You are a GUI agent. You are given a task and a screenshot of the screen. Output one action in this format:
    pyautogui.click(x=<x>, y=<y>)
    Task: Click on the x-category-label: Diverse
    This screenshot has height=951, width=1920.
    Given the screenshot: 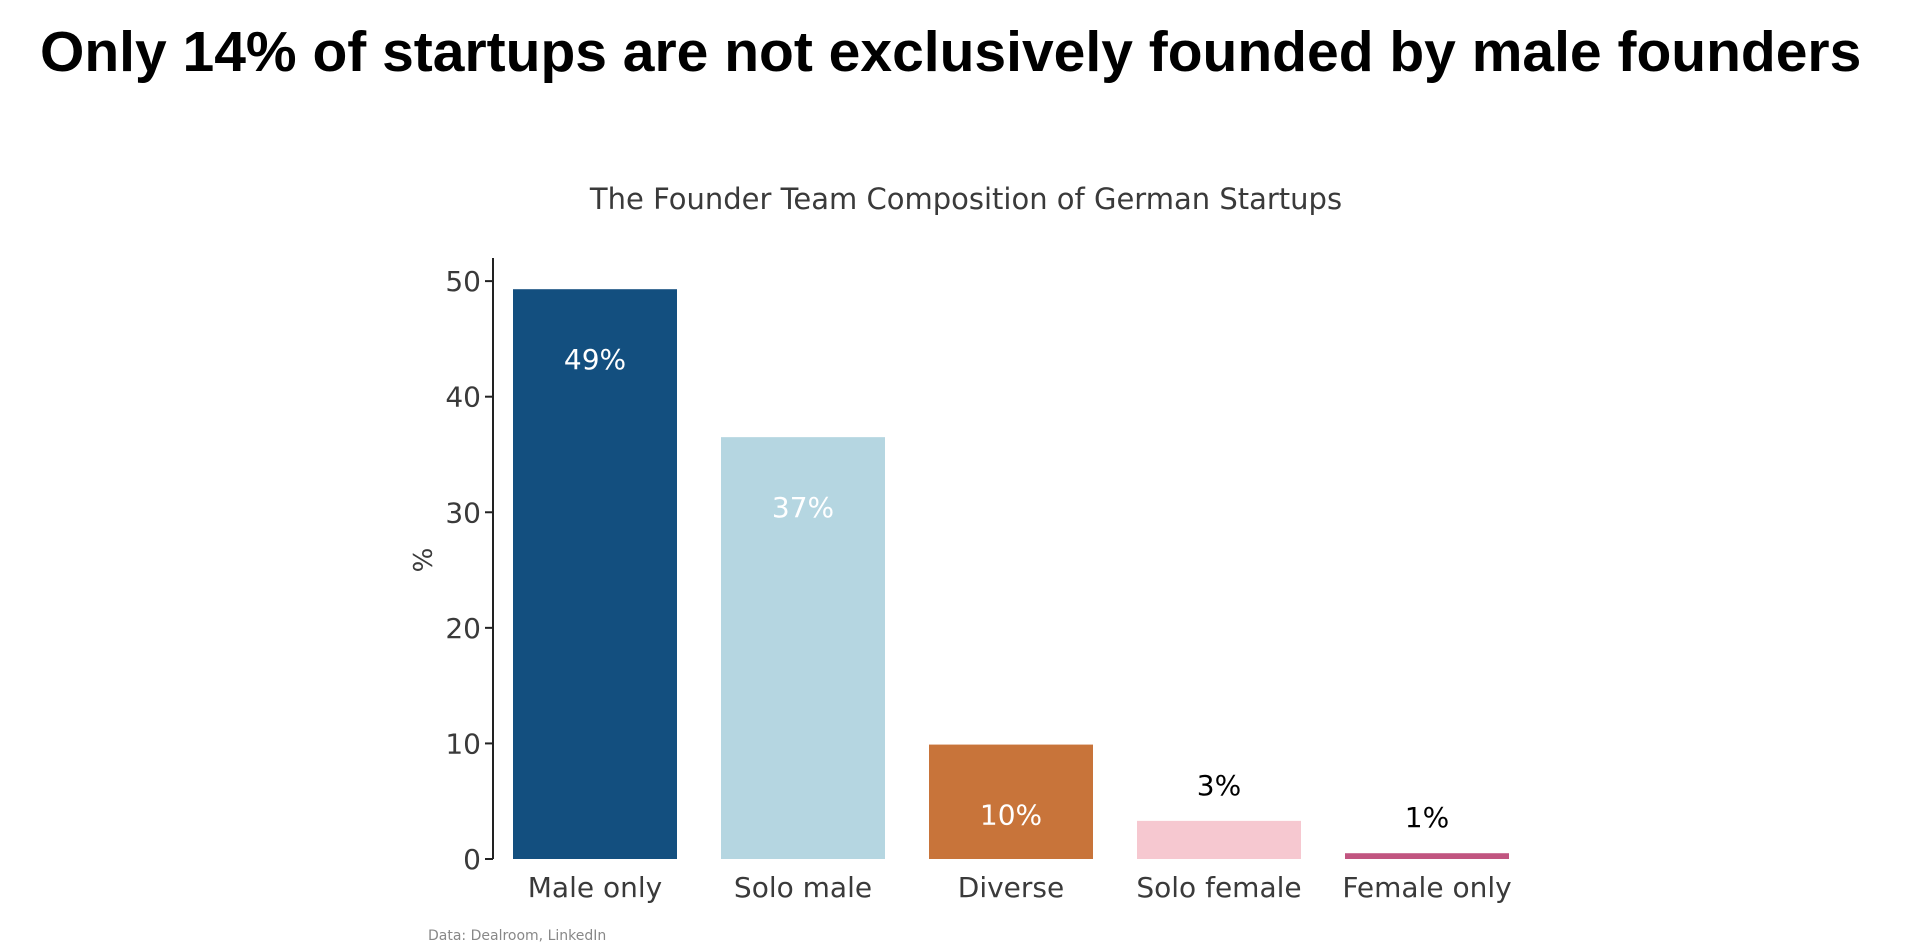 What is the action you would take?
    pyautogui.click(x=1011, y=887)
    